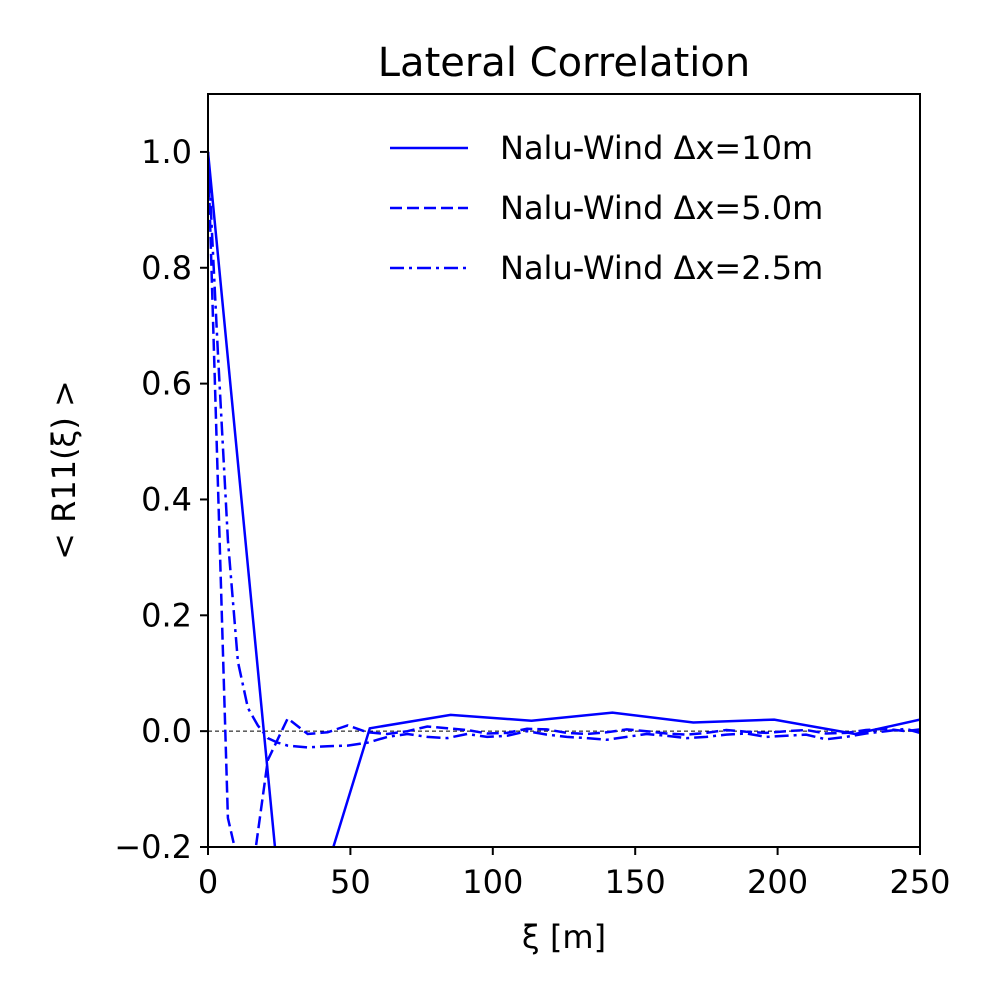 This screenshot has height=1000, width=1000. Describe the element at coordinates (661, 208) in the screenshot. I see `legend-label-2: Nalu-Wind Δx=5.0m` at that location.